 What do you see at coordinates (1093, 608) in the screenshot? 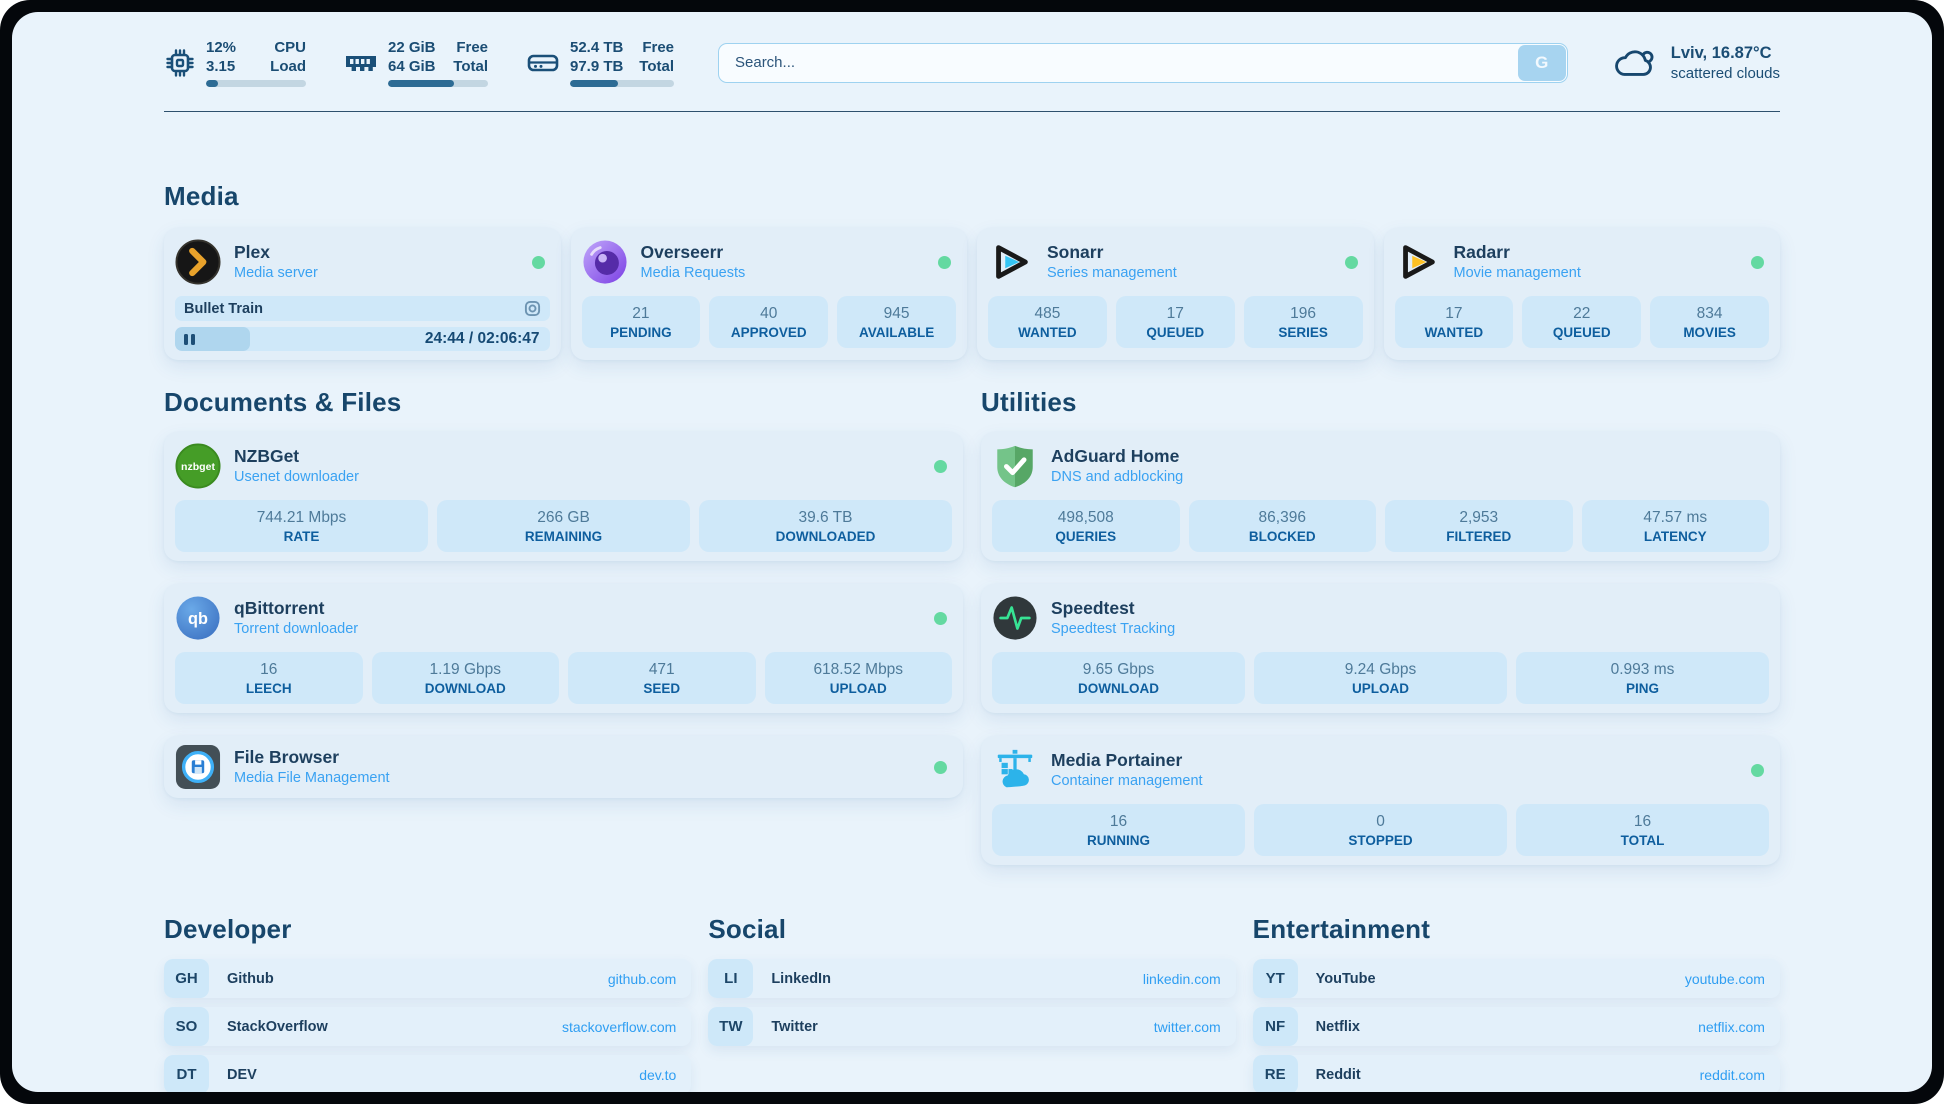
I see `app-name: Speedtest` at bounding box center [1093, 608].